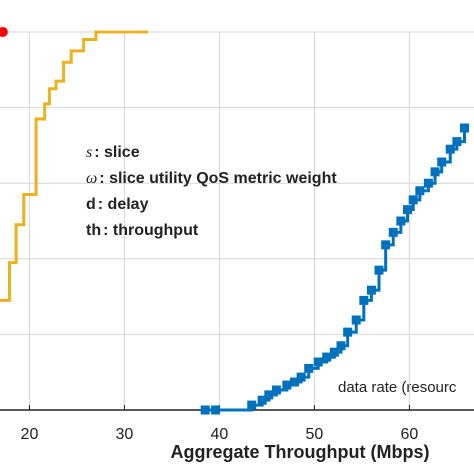  I want to click on note: data rate (resourc, so click(397, 387).